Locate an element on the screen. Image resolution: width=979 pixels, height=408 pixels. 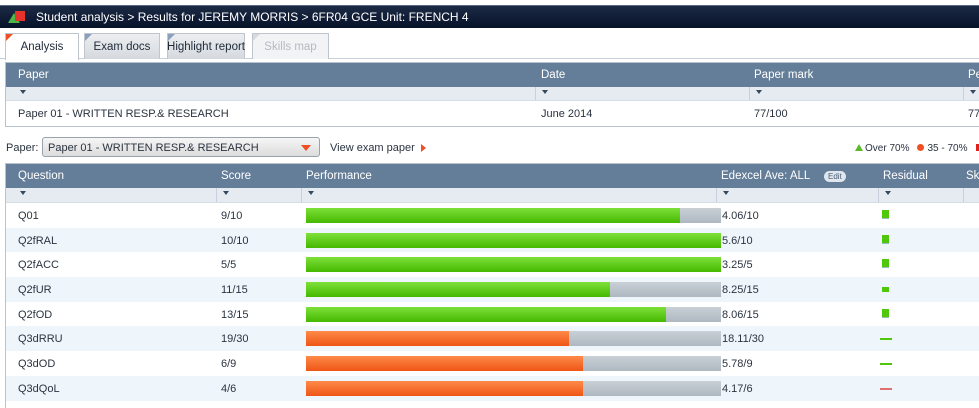
score: 4/6 is located at coordinates (228, 389).